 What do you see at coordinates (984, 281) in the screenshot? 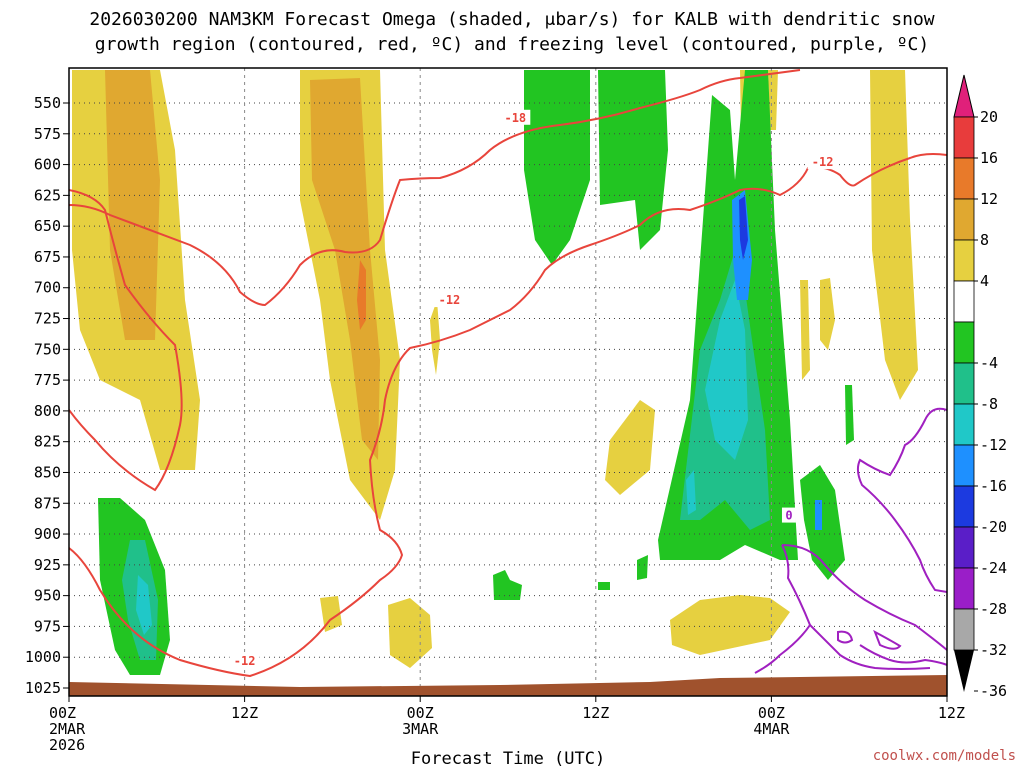
I see `colorbar-label: 4` at bounding box center [984, 281].